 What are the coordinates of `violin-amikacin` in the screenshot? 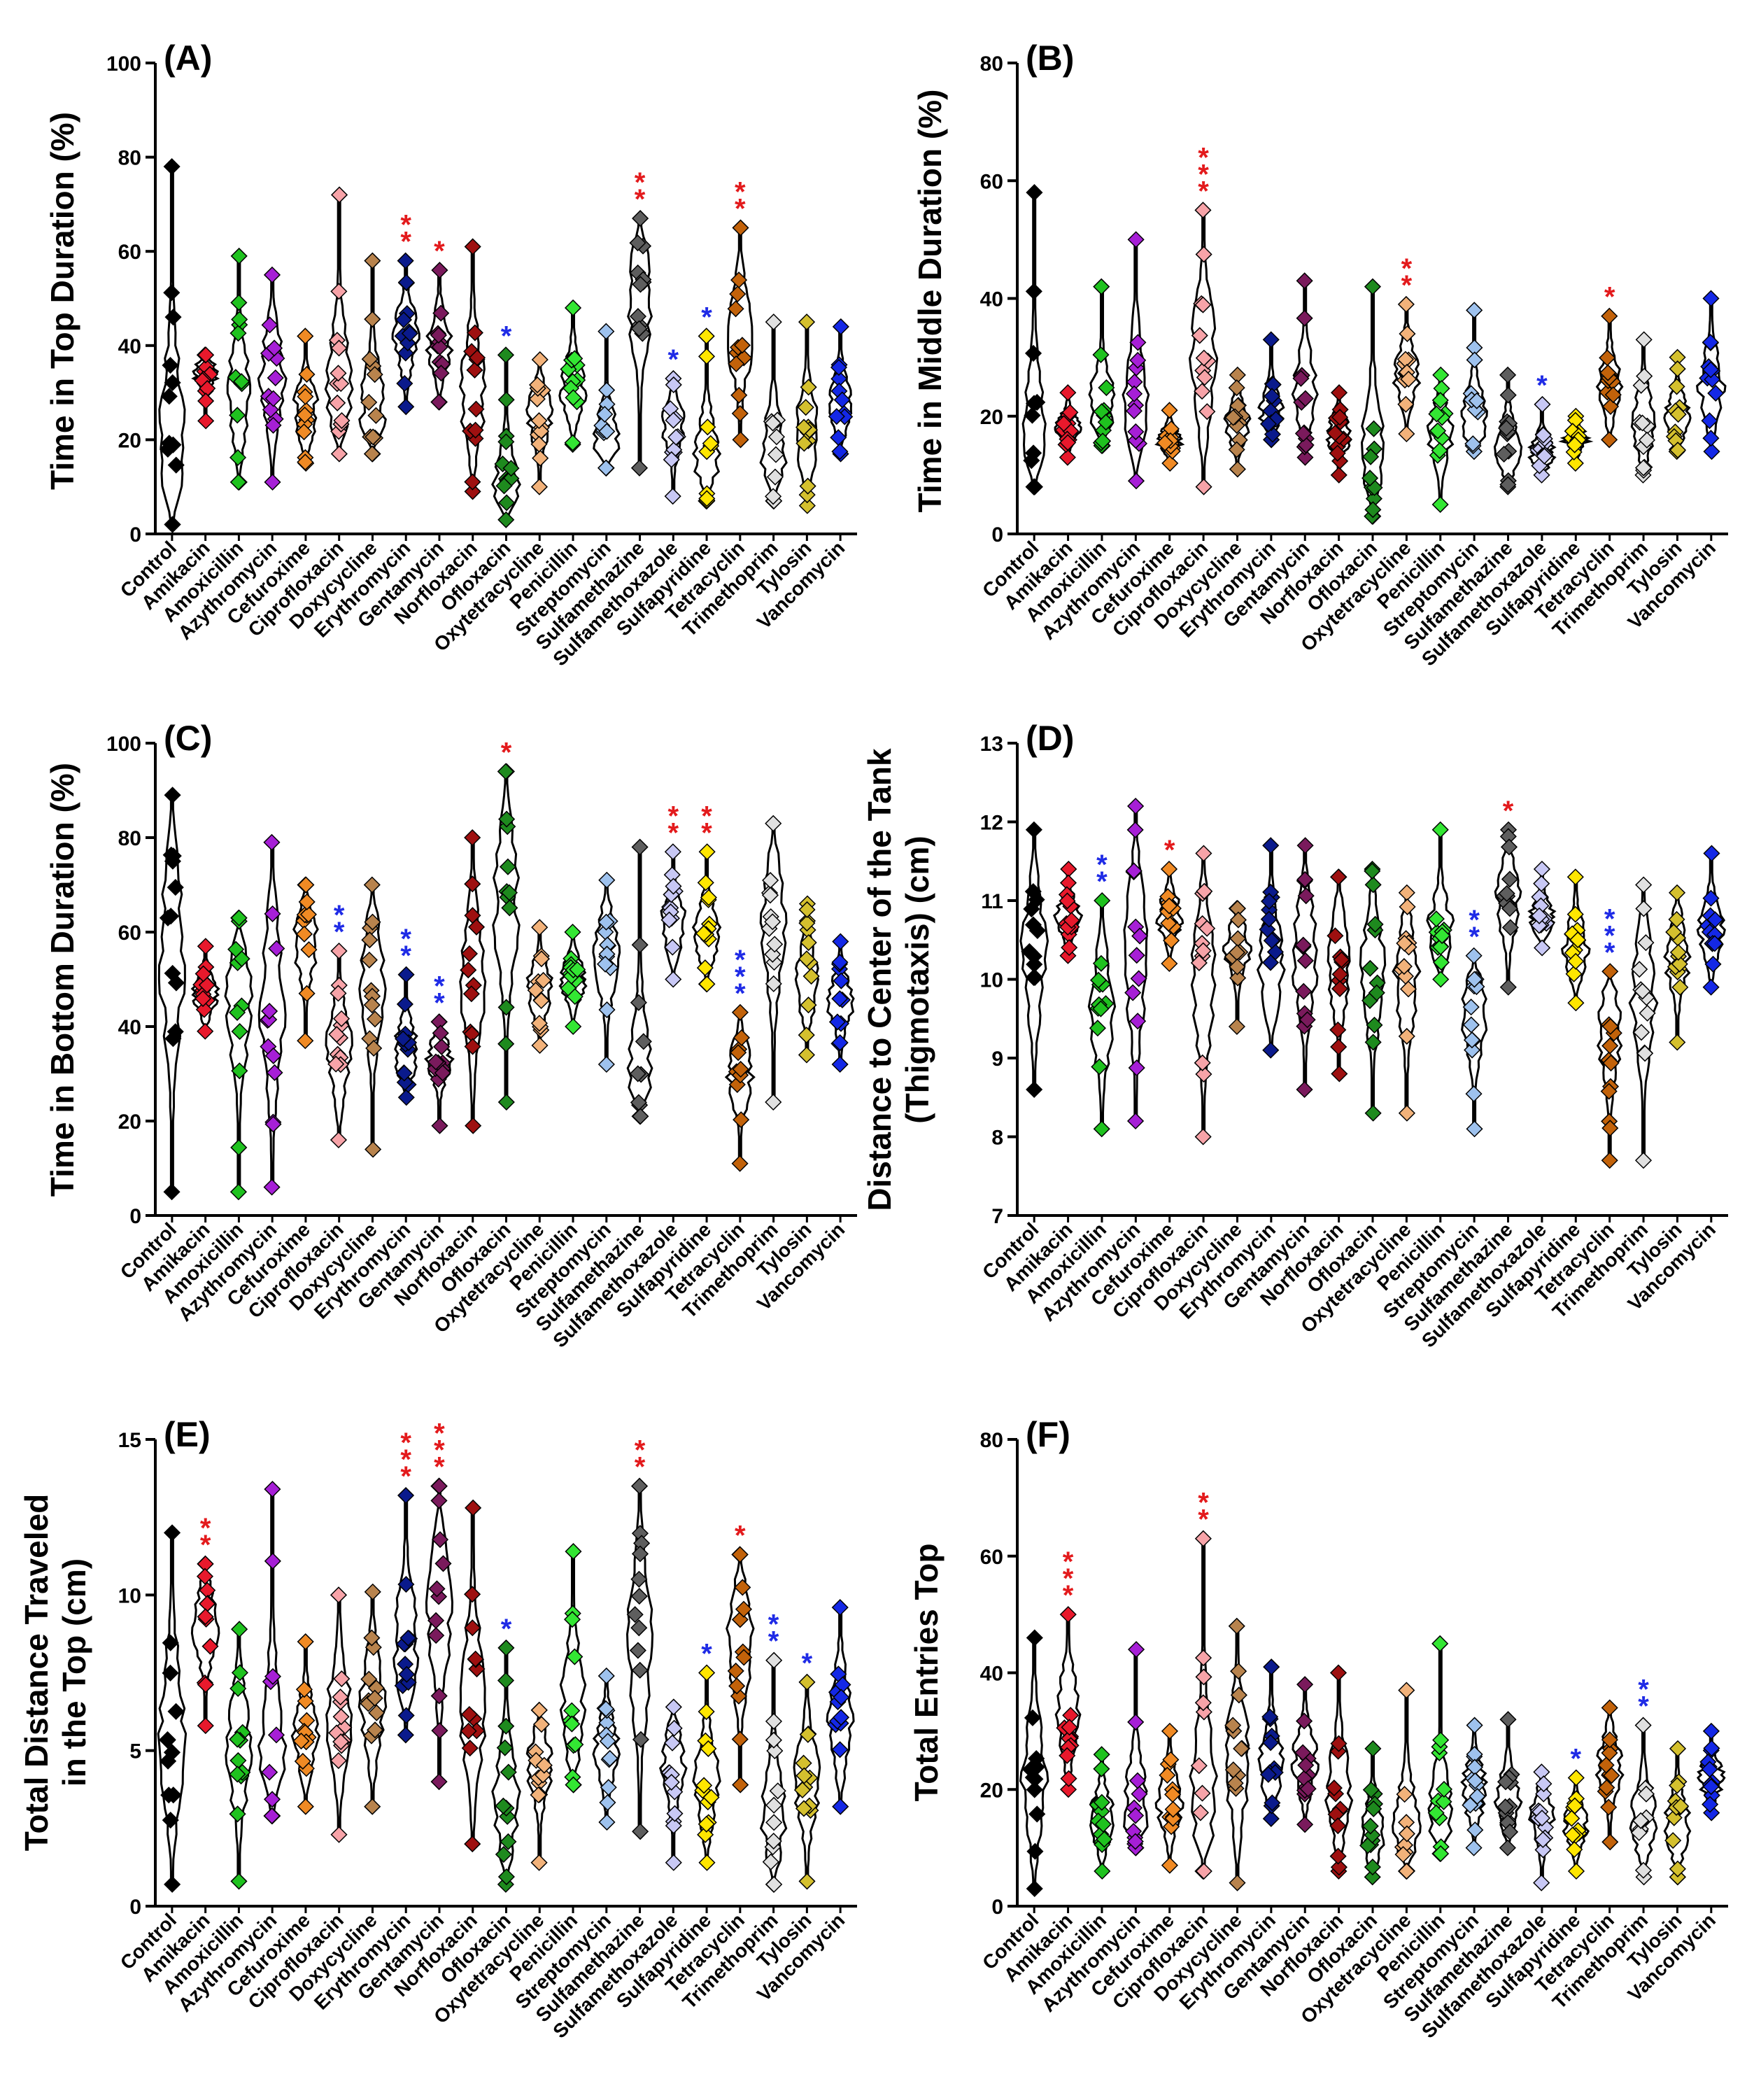 It's located at (1068, 1702).